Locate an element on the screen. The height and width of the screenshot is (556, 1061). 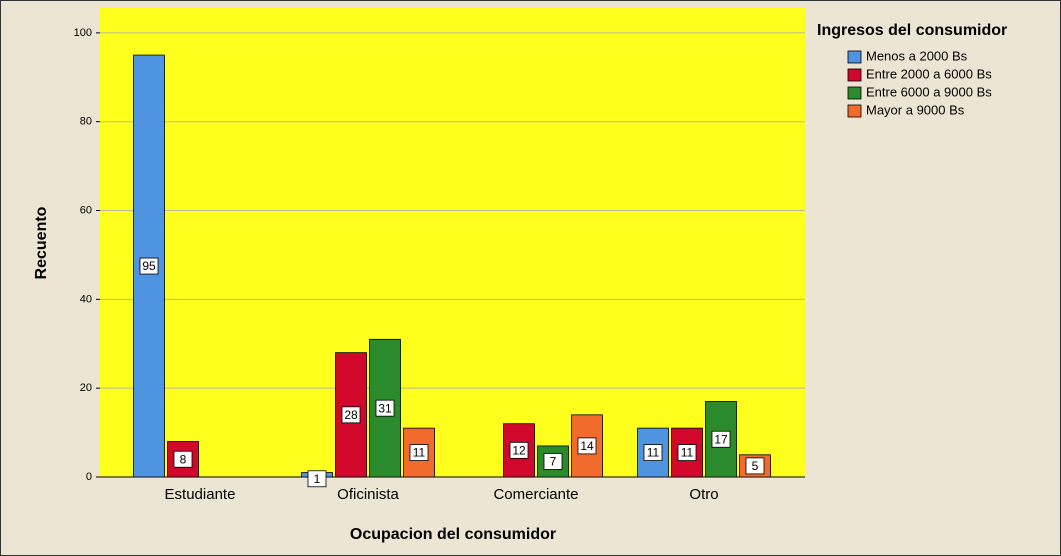
y-axis-label: Recuento is located at coordinates (41, 242).